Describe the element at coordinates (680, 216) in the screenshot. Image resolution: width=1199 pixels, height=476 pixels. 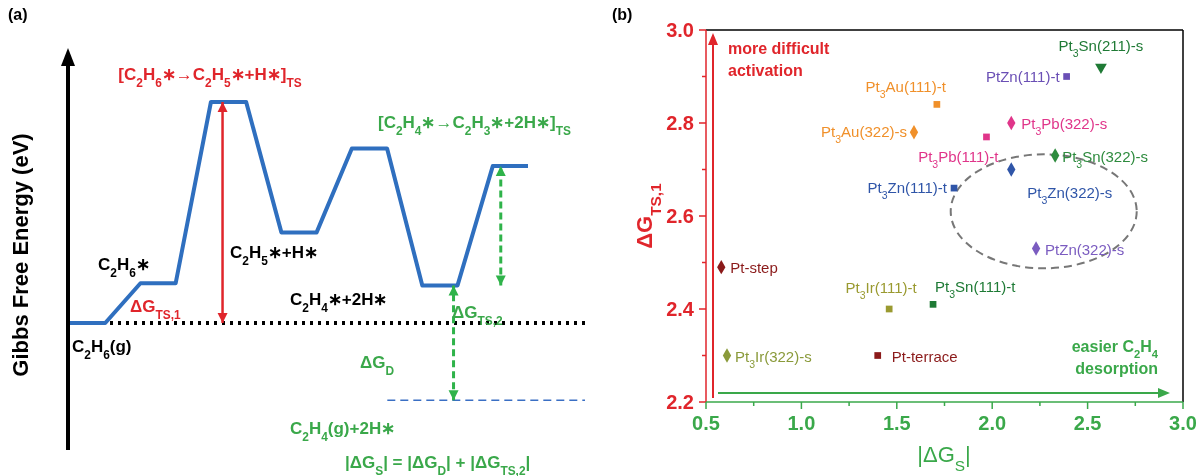
I see `y-tick-label: 2.6` at that location.